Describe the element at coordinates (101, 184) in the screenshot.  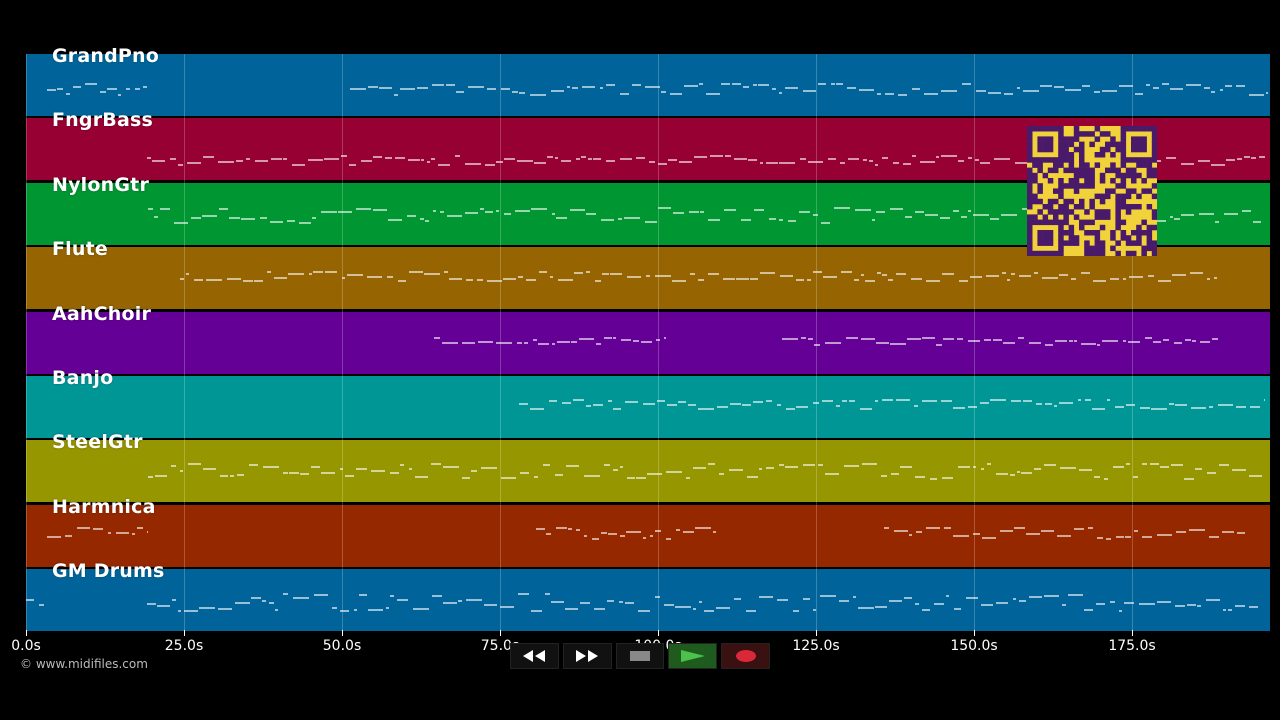
I see `track-name: NylonGtr` at that location.